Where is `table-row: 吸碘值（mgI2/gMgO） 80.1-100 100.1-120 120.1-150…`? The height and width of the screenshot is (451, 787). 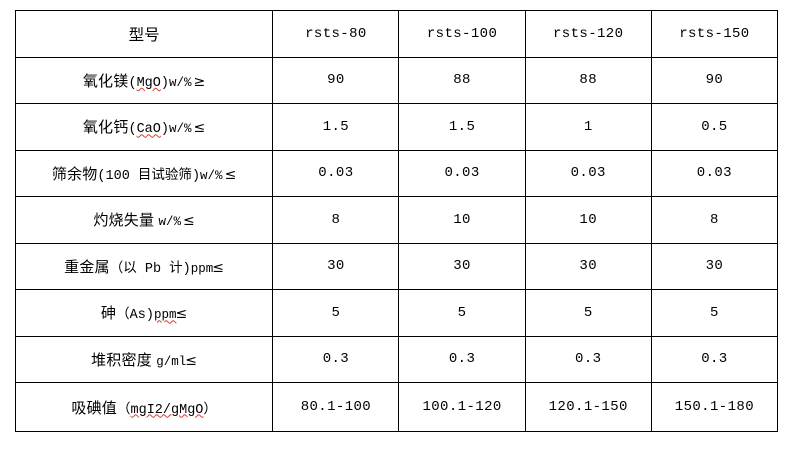
table-row: 吸碘值（mgI2/gMgO） 80.1-100 100.1-120 120.1-150… is located at coordinates (396, 407).